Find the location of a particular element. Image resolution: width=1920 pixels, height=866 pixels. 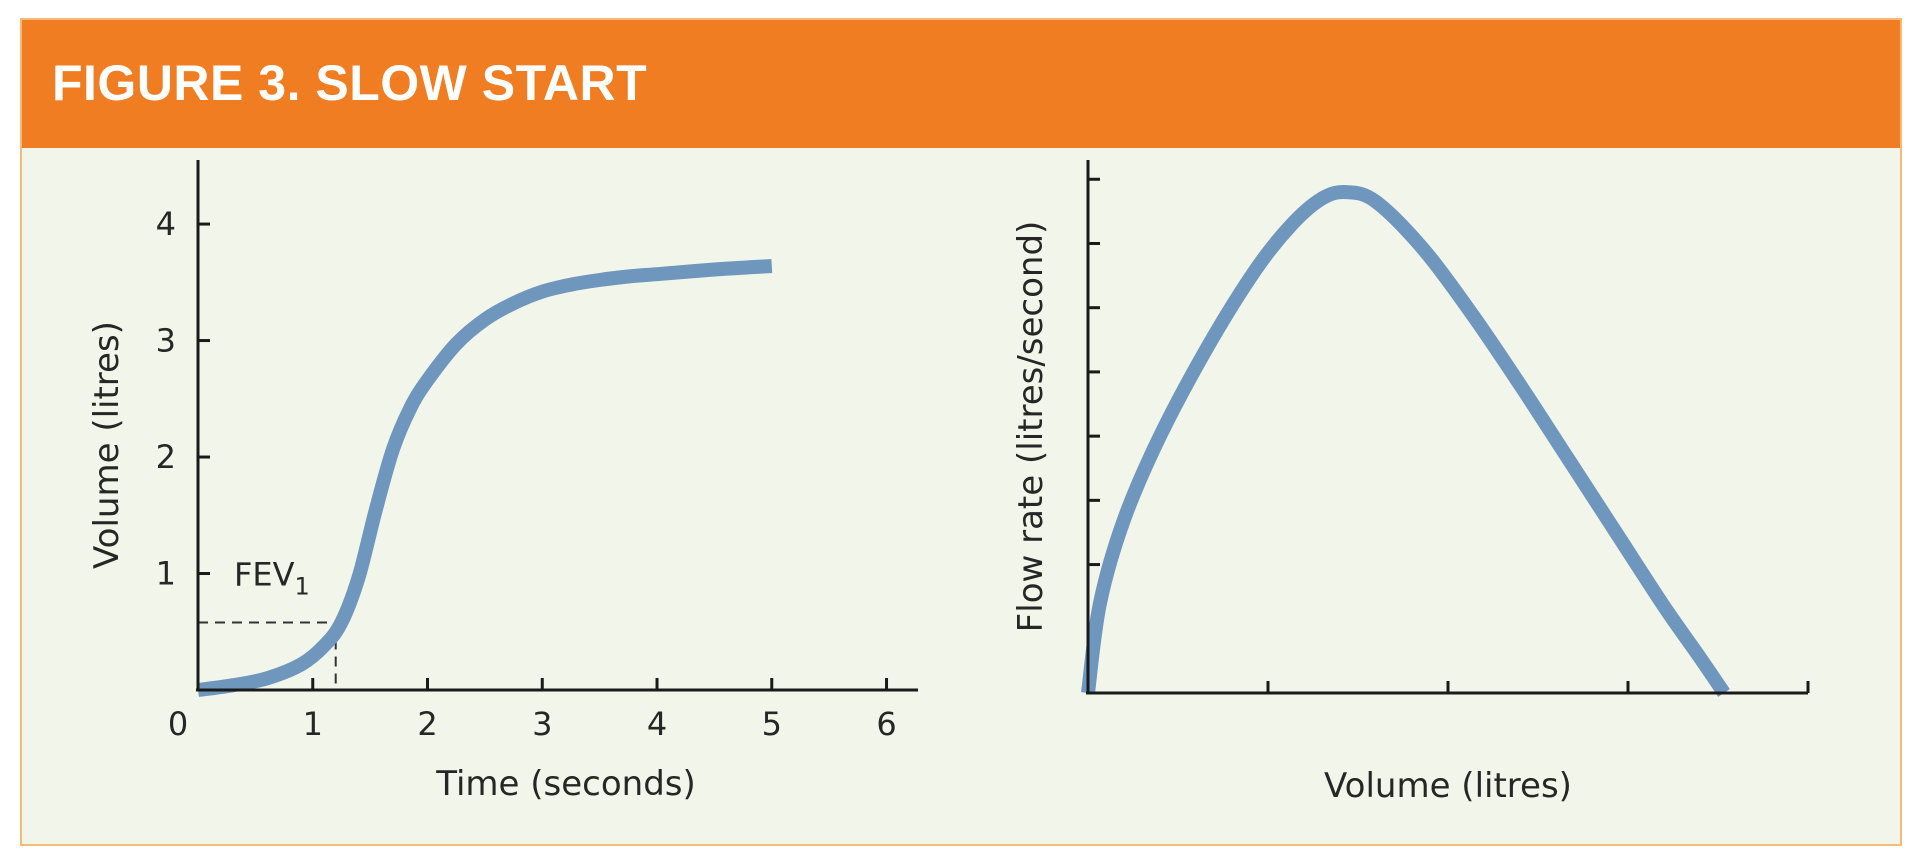

fev1-annotation-label: FEV is located at coordinates (264, 575).